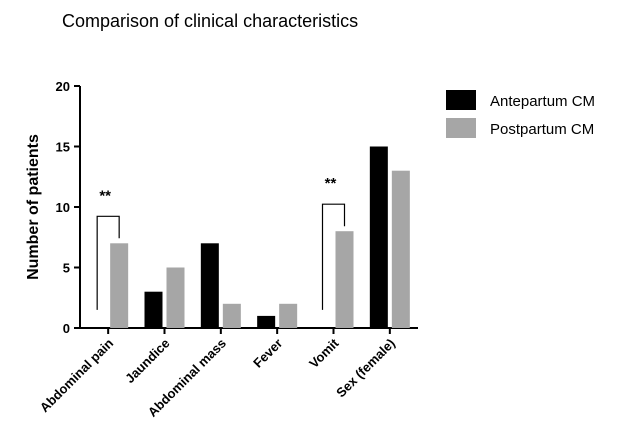 This screenshot has height=447, width=630. Describe the element at coordinates (153, 309) in the screenshot. I see `bar-antepartum-cm-jaundice` at that location.